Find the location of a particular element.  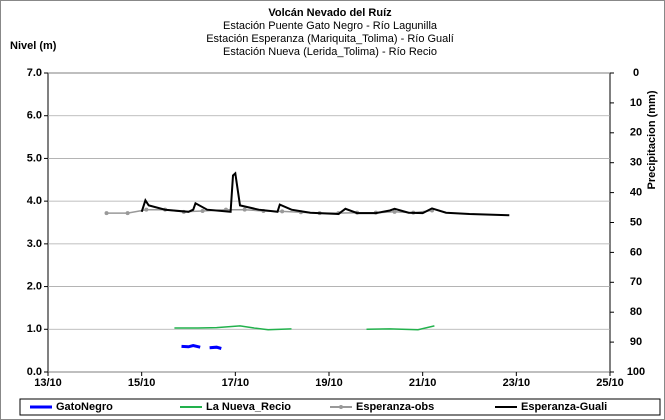

y-tick-label: 4.0 is located at coordinates (34, 201).